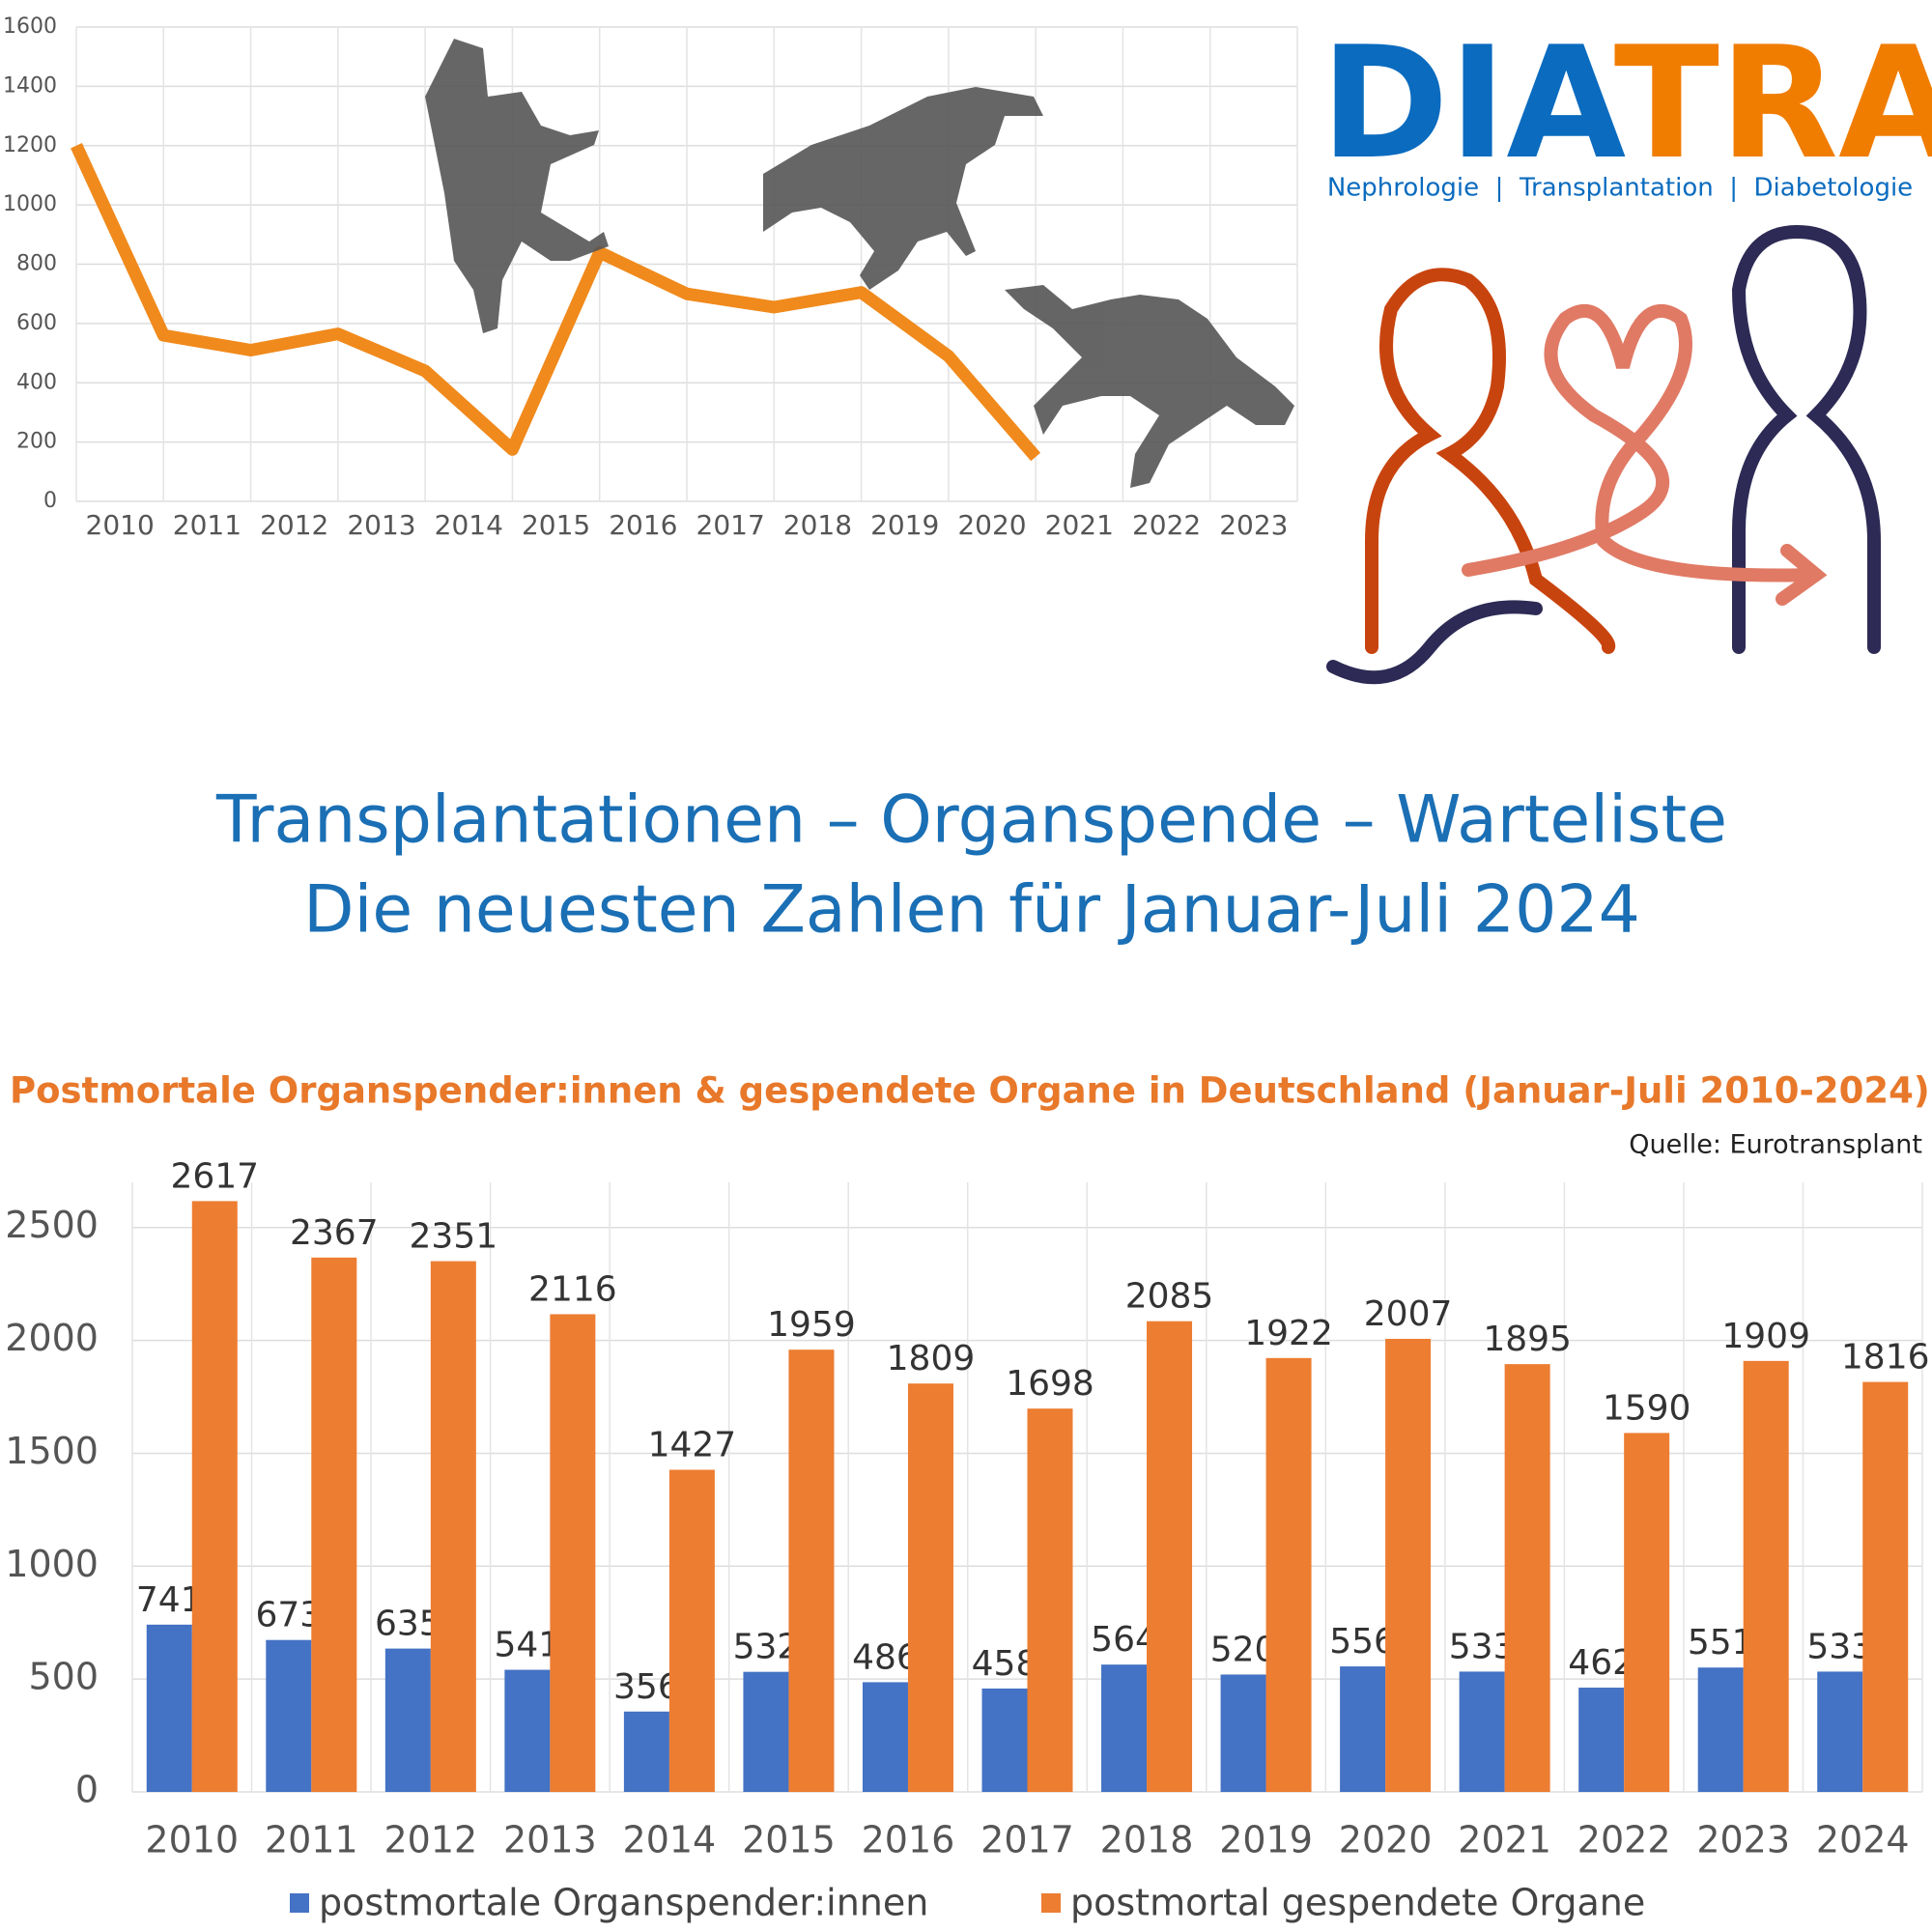 Image resolution: width=1932 pixels, height=1932 pixels. Describe the element at coordinates (52, 1225) in the screenshot. I see `y-tick-label: 2500` at that location.